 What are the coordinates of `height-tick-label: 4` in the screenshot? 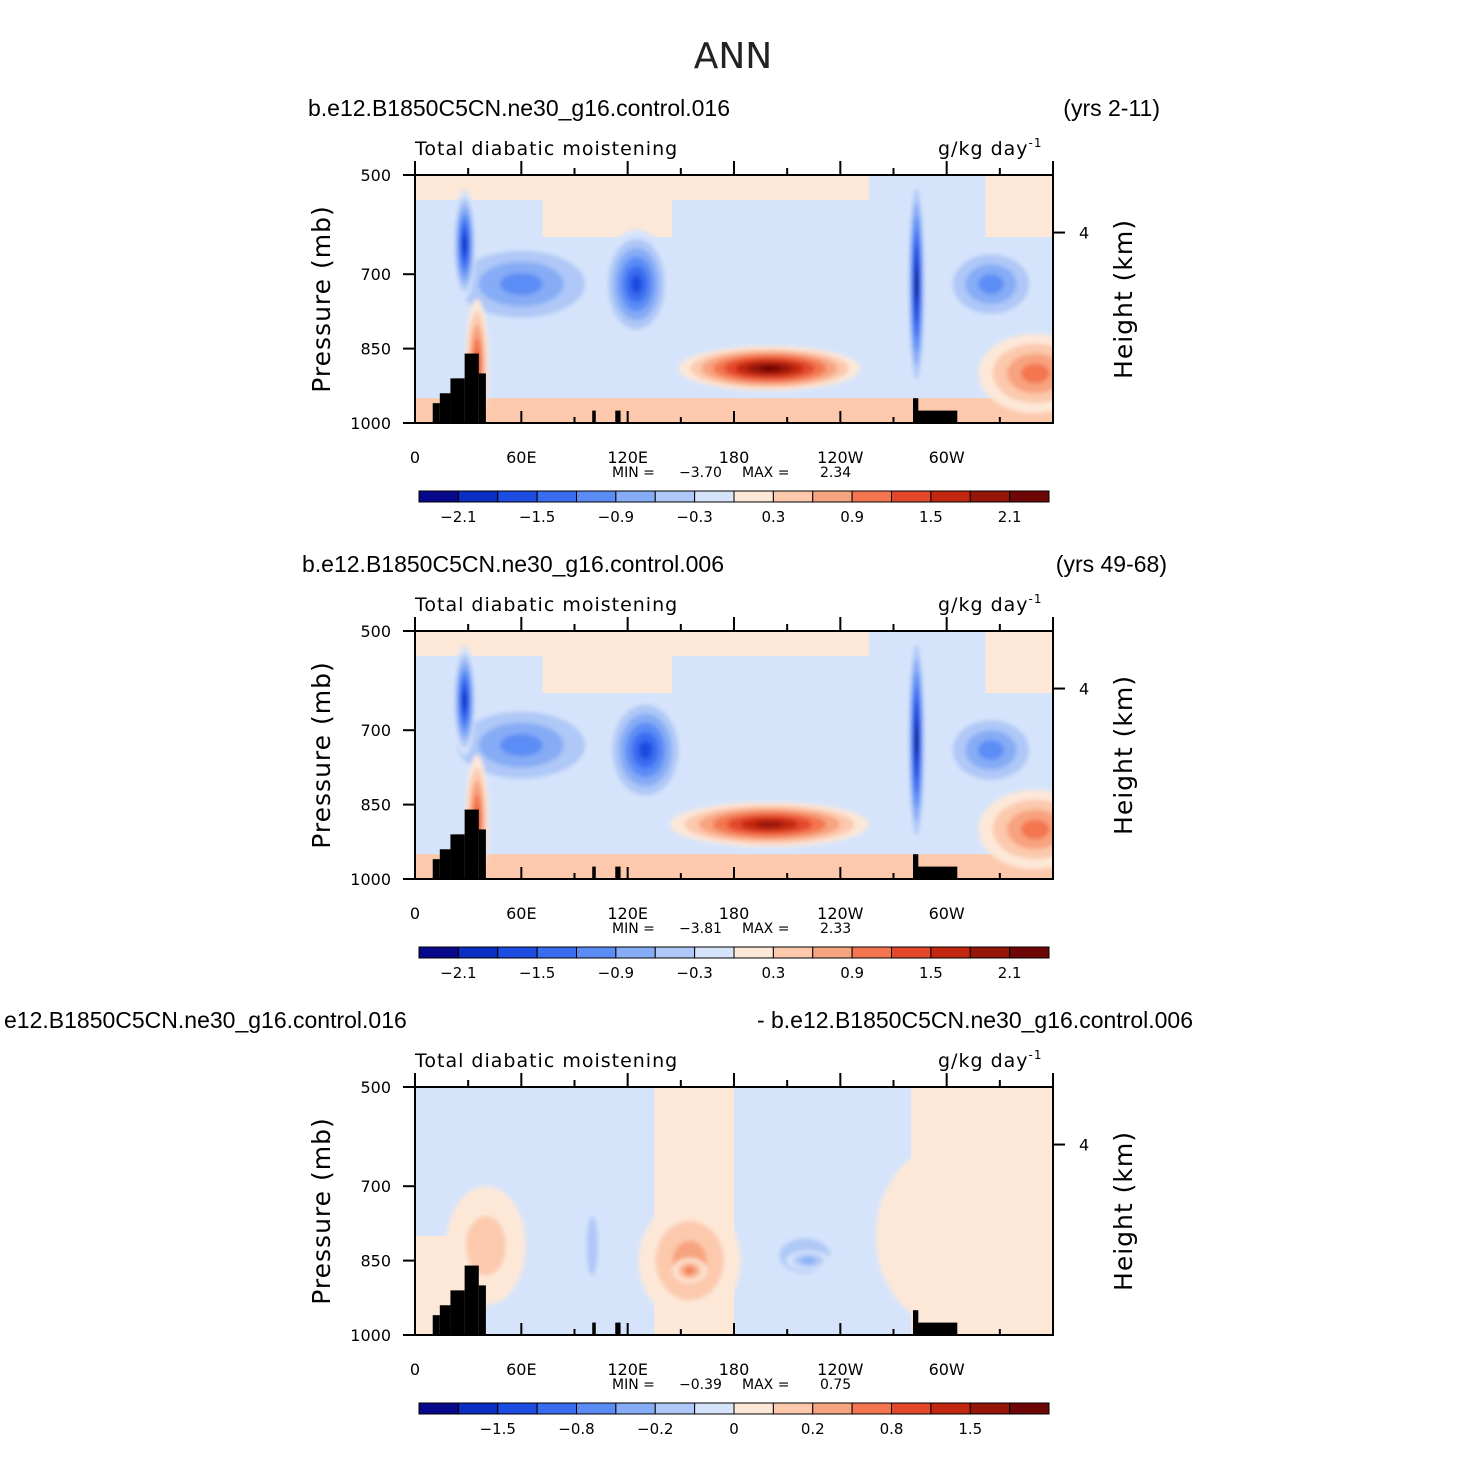 It's located at (1084, 233).